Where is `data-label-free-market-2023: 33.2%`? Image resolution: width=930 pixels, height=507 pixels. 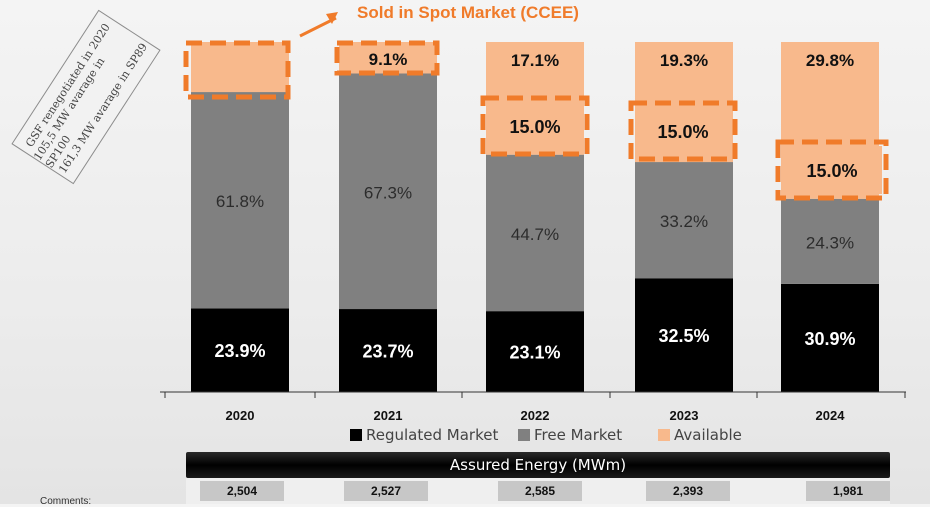
data-label-free-market-2023: 33.2% is located at coordinates (684, 221).